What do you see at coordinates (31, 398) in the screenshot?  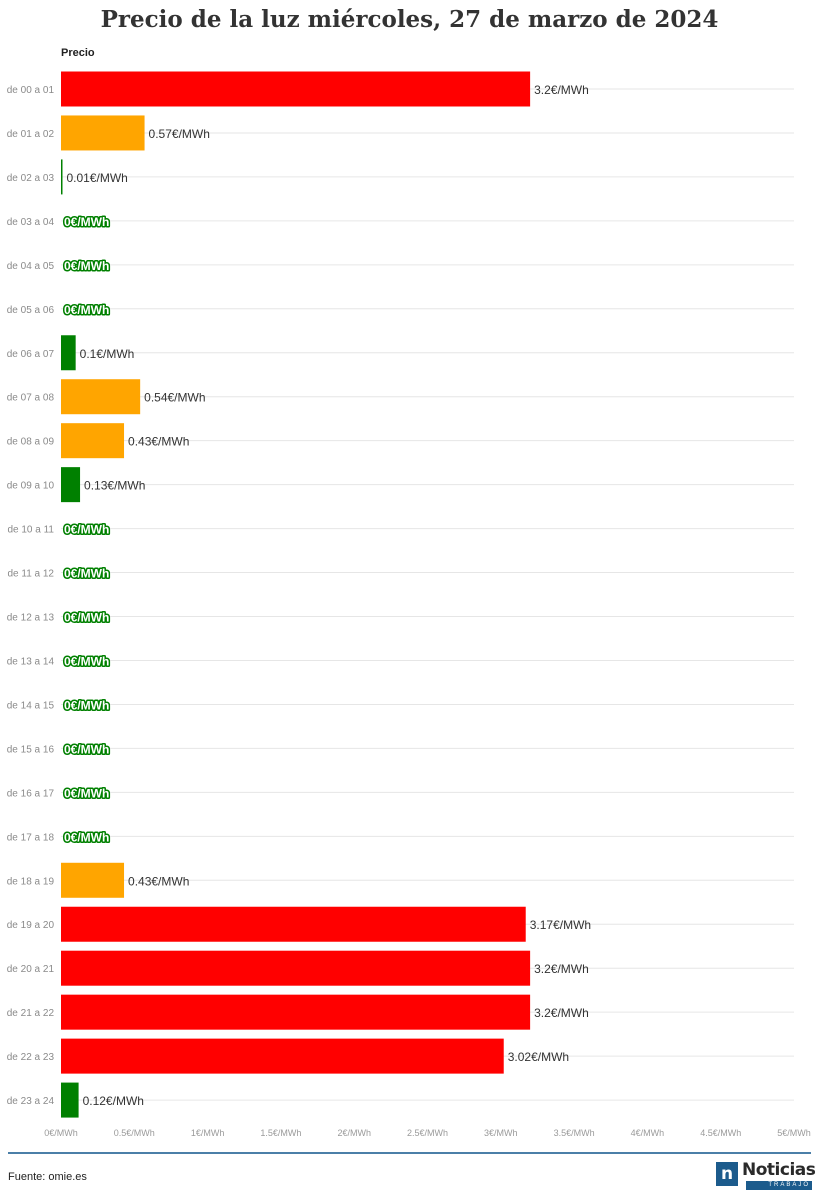 I see `category-label: de 07 a 08` at bounding box center [31, 398].